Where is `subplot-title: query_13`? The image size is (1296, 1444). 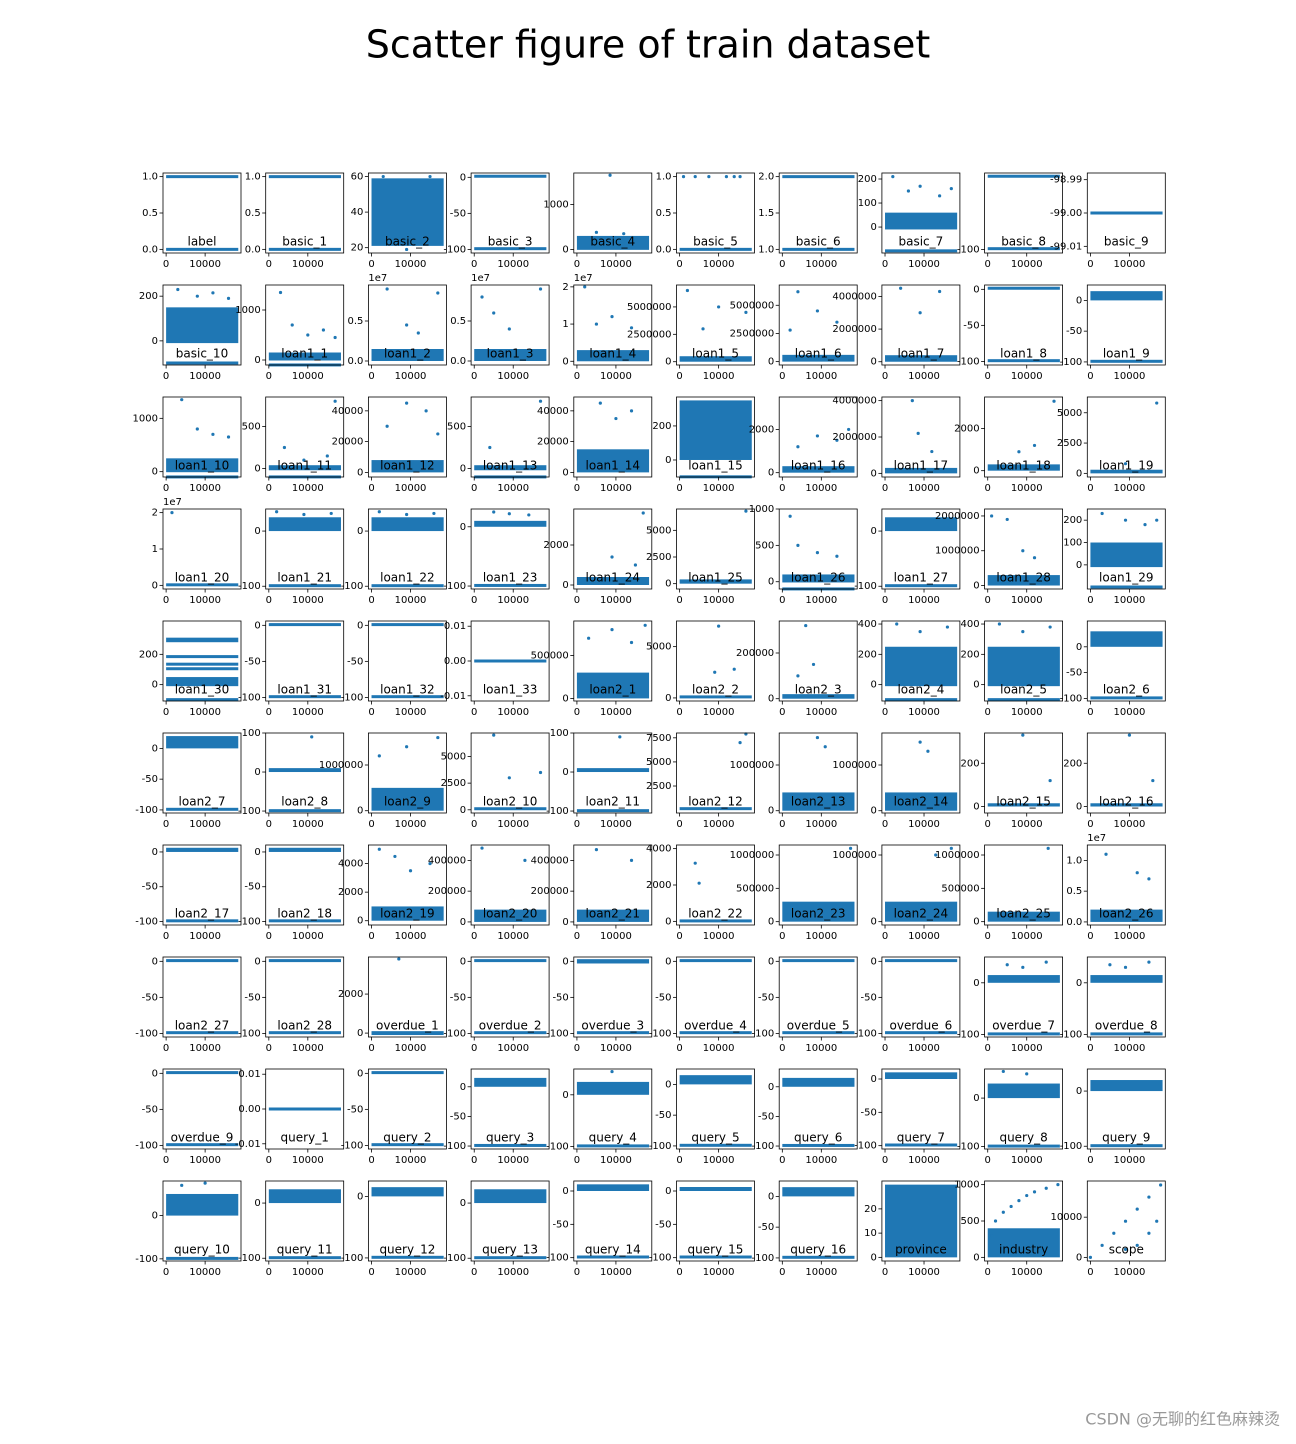 subplot-title: query_13 is located at coordinates (510, 1250).